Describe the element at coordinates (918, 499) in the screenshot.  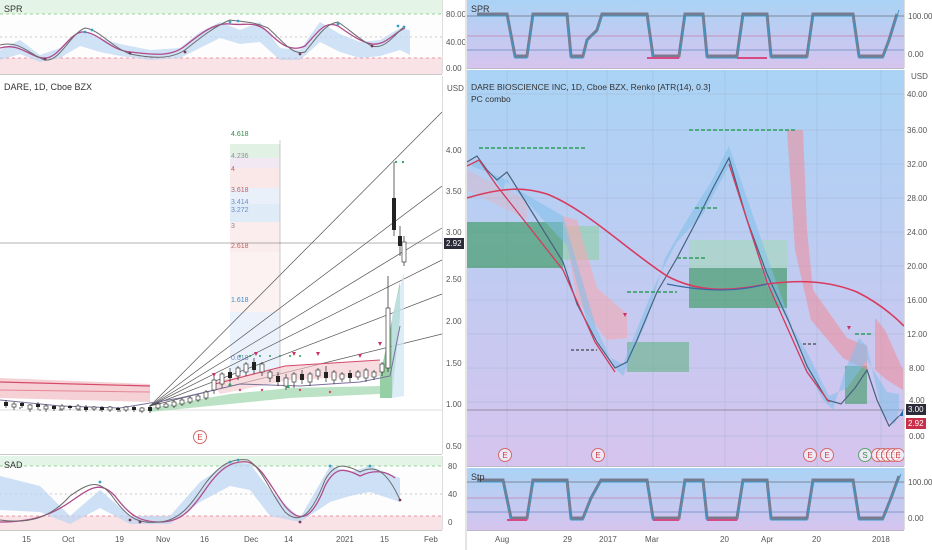
I see `right-stp-axis: 100.00 0.00` at that location.